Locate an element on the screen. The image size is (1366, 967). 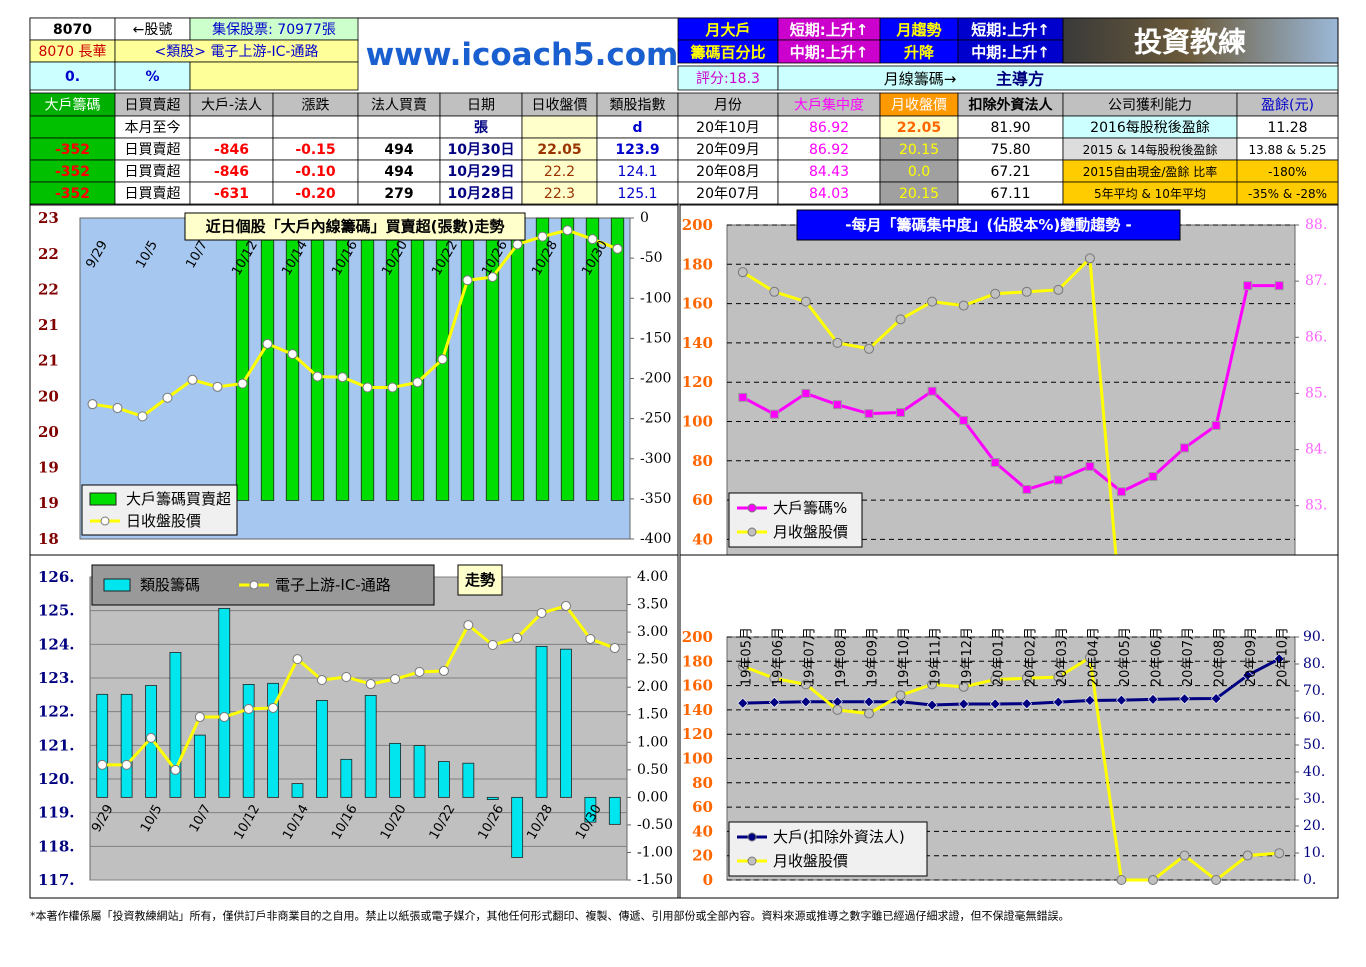
cell-text: 短期:上升↑ is located at coordinates (1010, 30).